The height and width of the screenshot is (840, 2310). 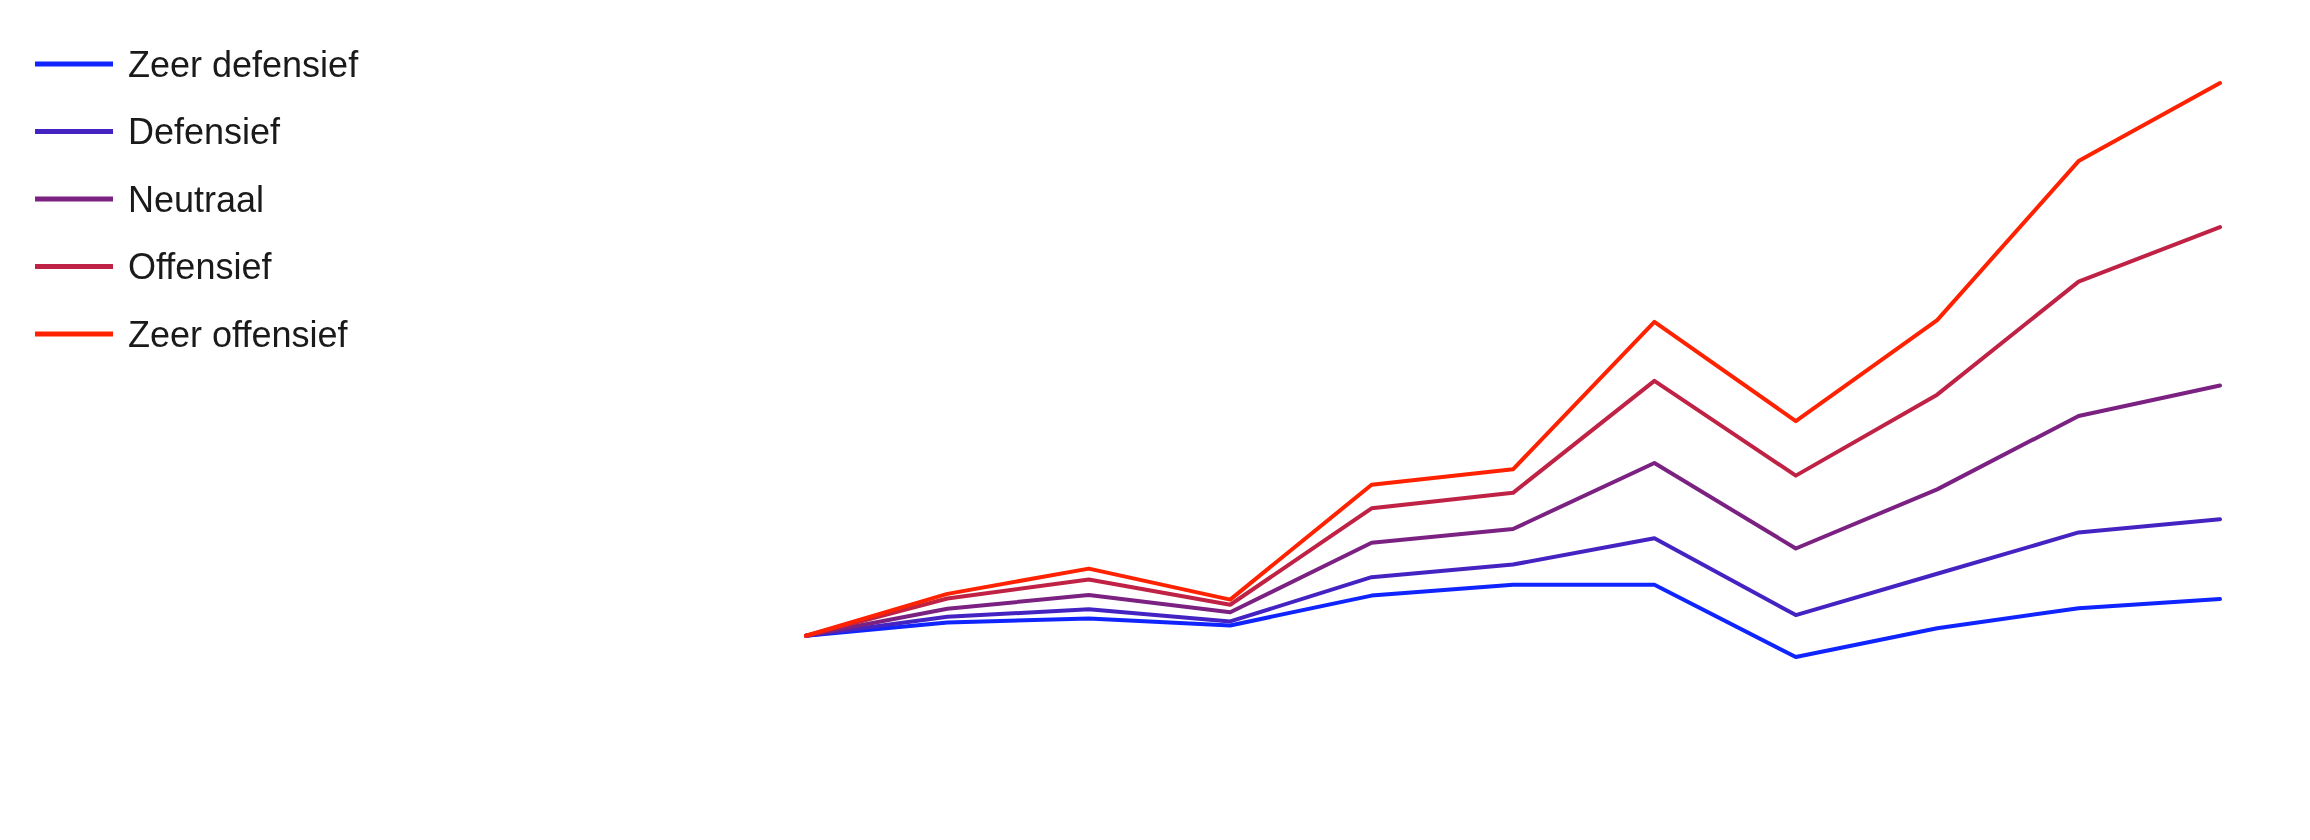 What do you see at coordinates (200, 266) in the screenshot?
I see `legend-label: Offensief` at bounding box center [200, 266].